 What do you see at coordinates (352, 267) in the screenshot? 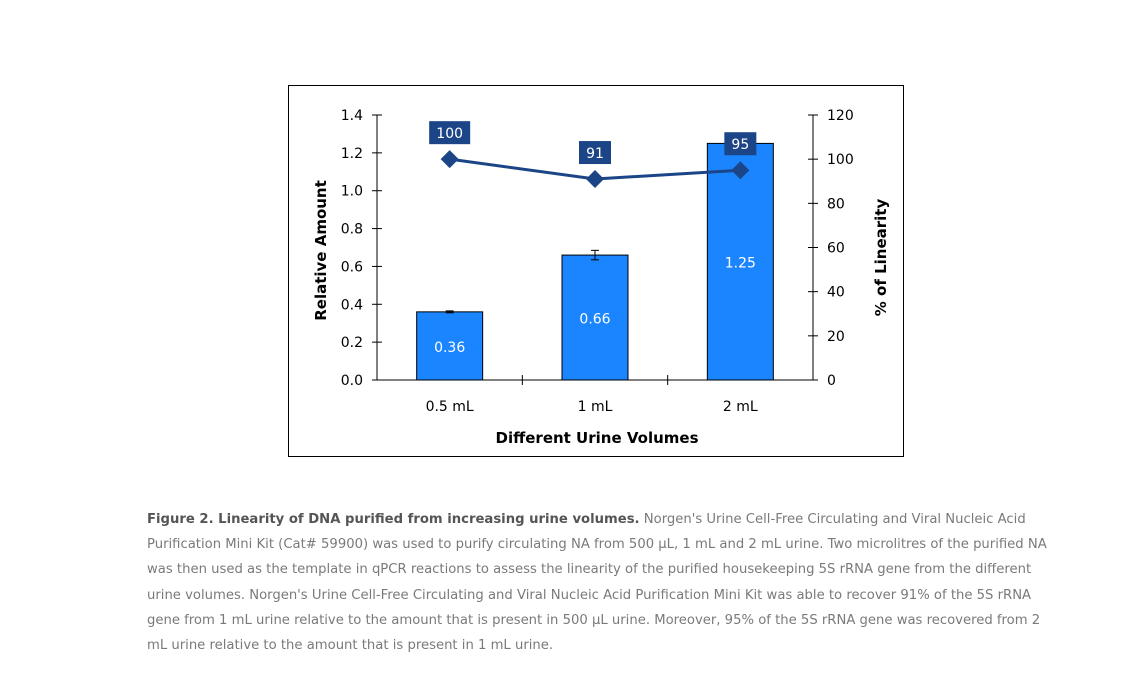
I see `y-tick-label-left: 0.6` at bounding box center [352, 267].